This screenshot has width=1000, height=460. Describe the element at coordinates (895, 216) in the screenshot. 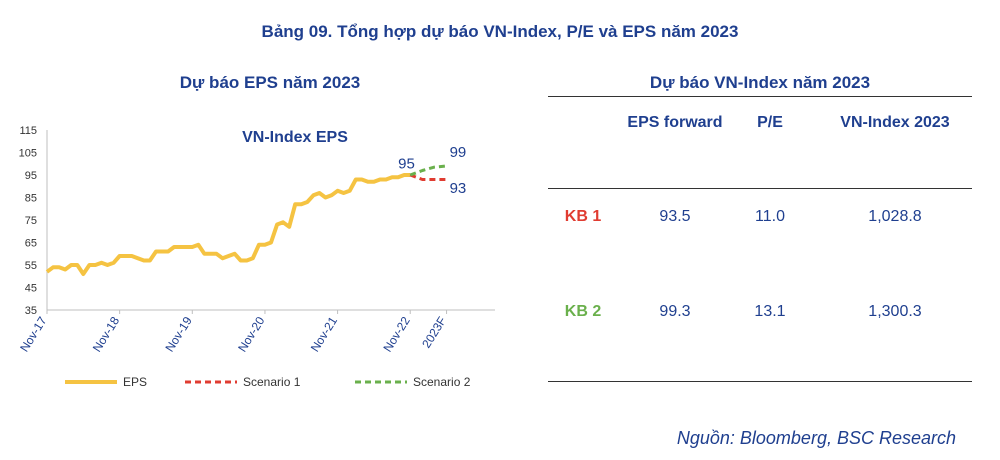

I see `row-kb1-vnindex: 1,028.8` at that location.